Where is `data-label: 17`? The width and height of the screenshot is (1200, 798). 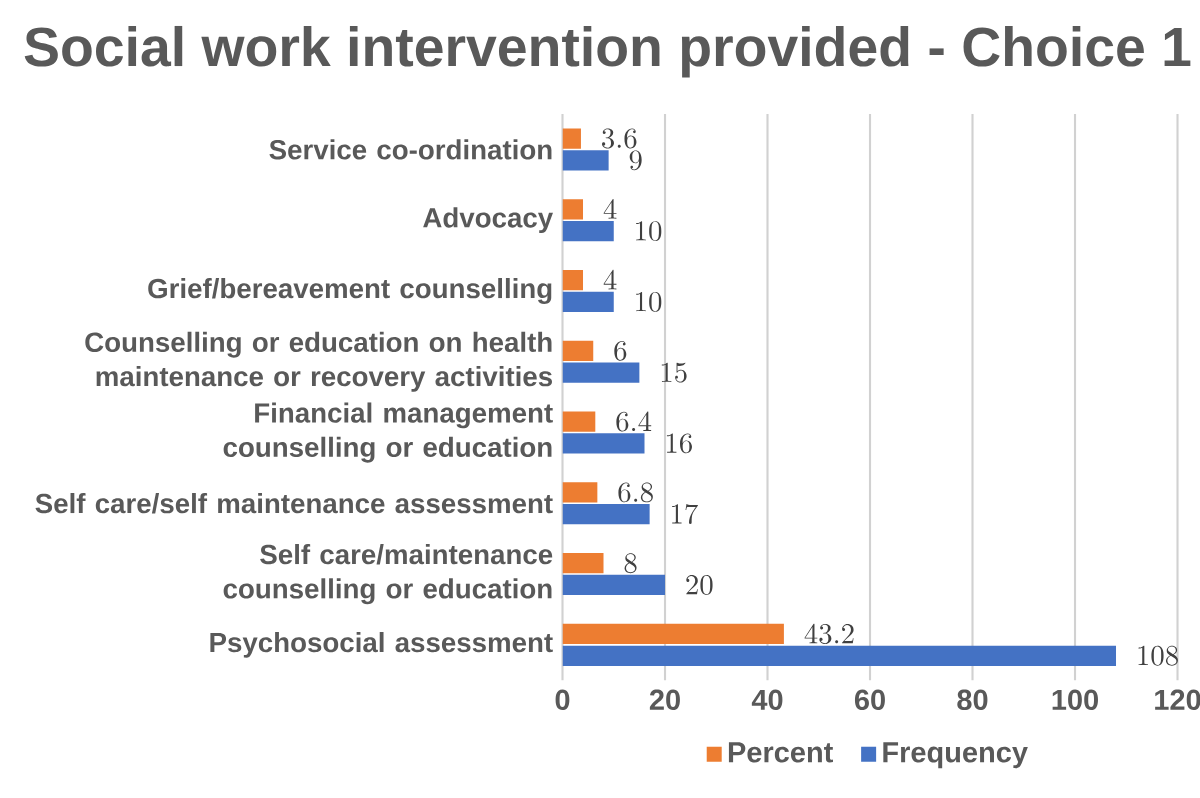
data-label: 17 is located at coordinates (685, 514).